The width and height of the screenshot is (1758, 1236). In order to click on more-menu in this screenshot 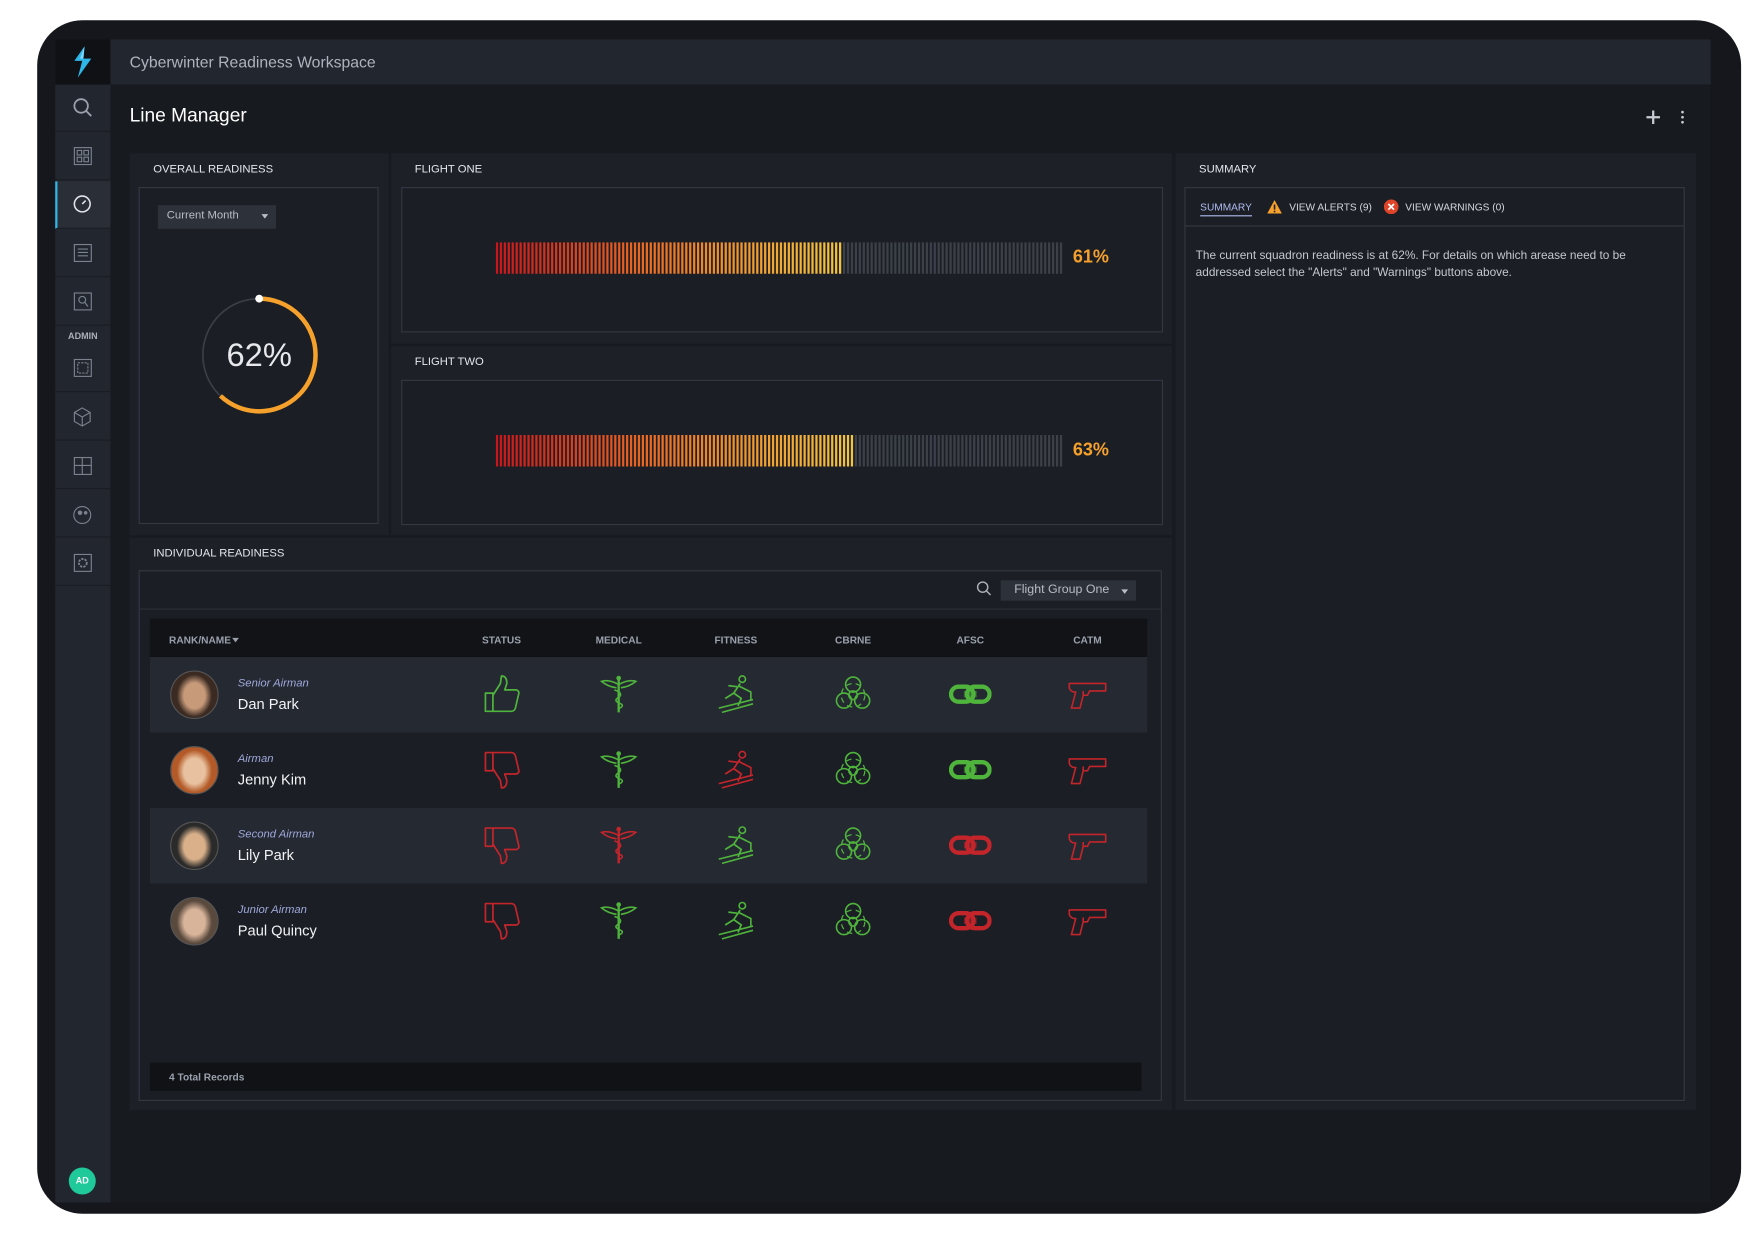, I will do `click(1682, 117)`.